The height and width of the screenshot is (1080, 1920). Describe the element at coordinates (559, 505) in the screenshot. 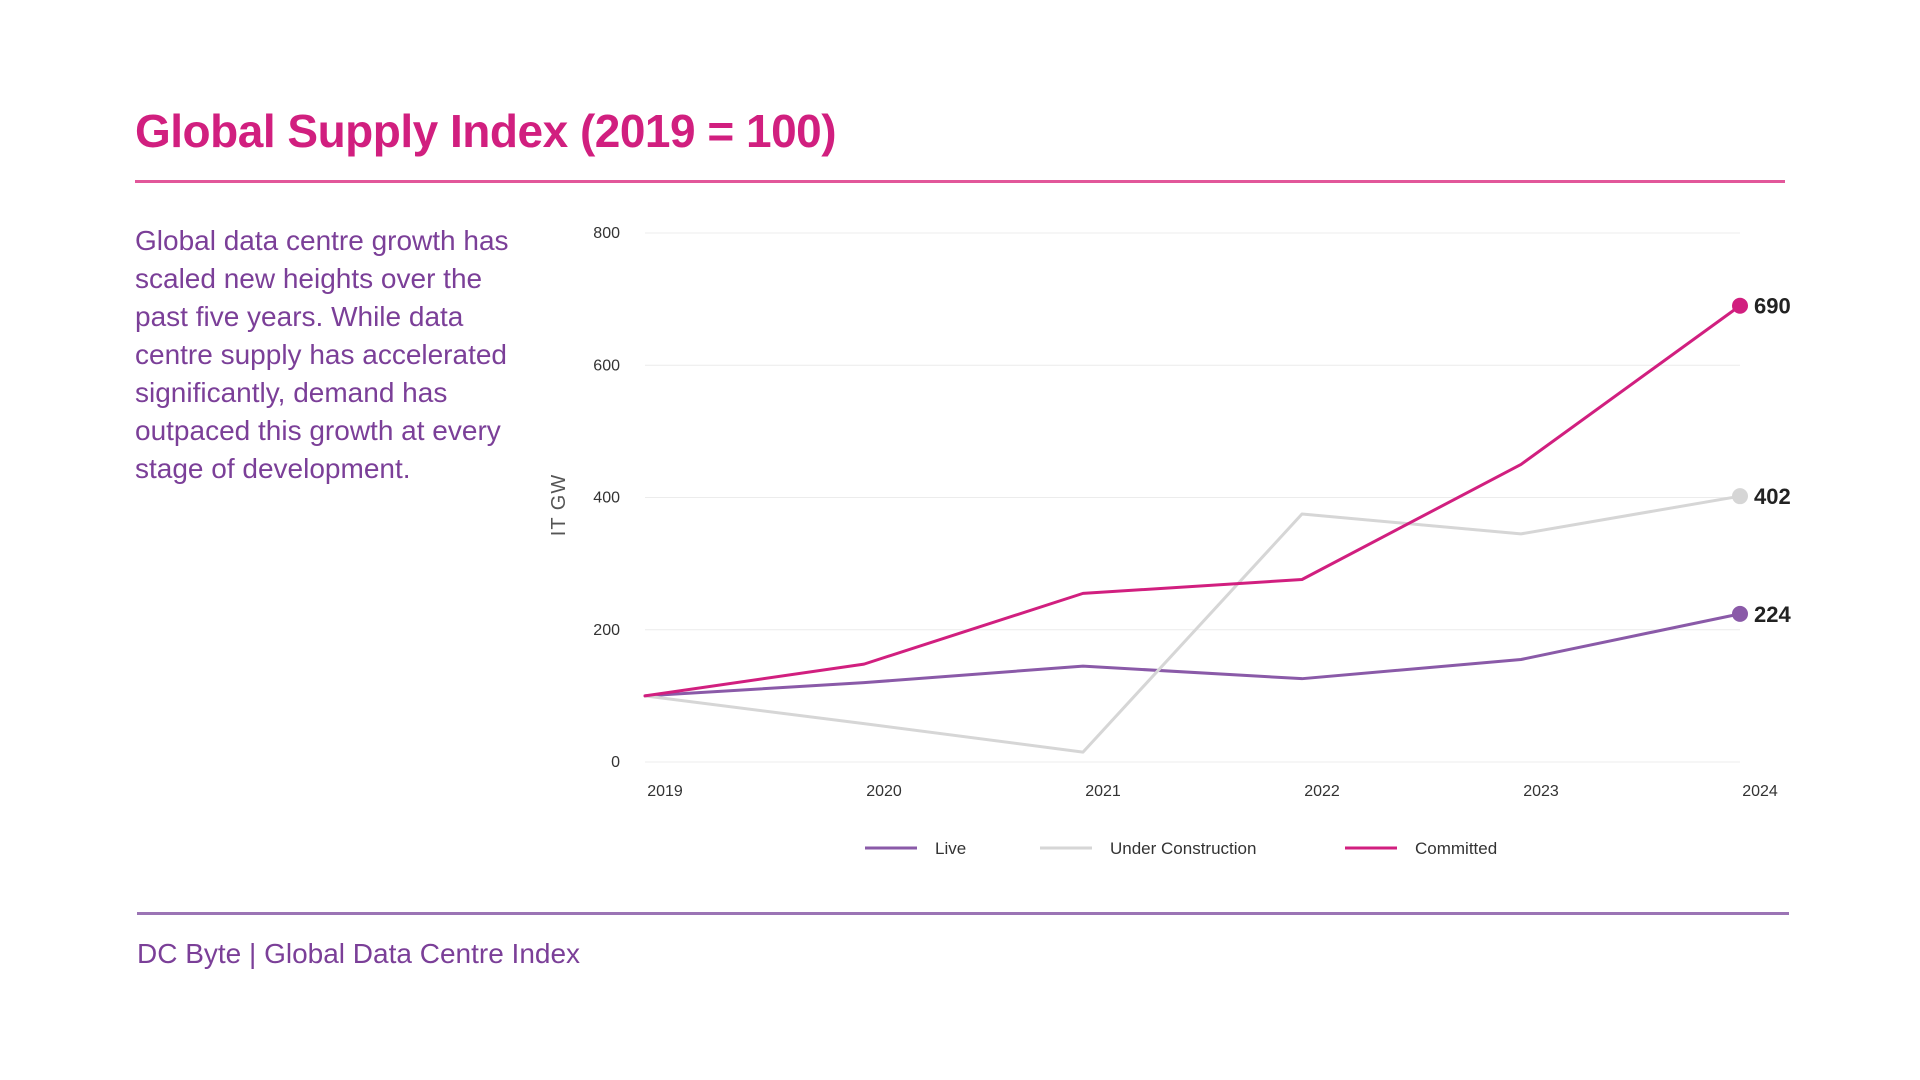

I see `y-axis-title: IT GW` at that location.